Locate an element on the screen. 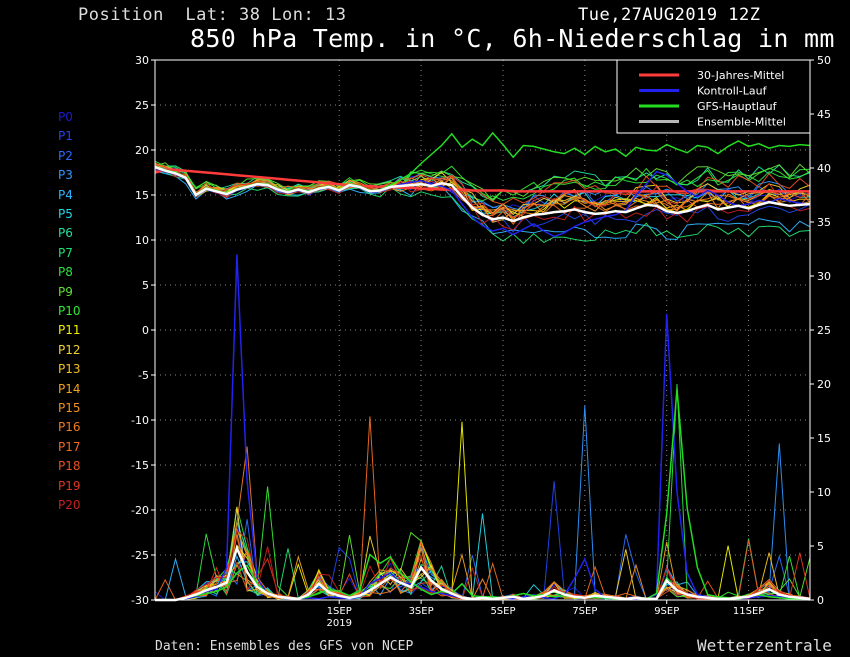  x-tick-label: 11SEP is located at coordinates (748, 611).